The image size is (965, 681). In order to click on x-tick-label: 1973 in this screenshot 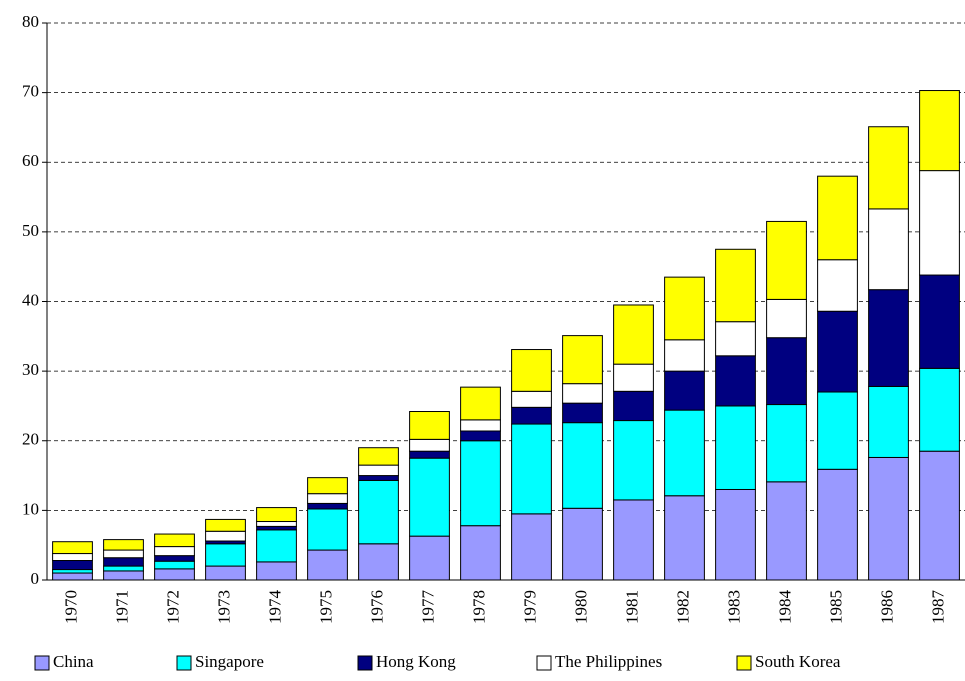, I will do `click(223, 607)`.